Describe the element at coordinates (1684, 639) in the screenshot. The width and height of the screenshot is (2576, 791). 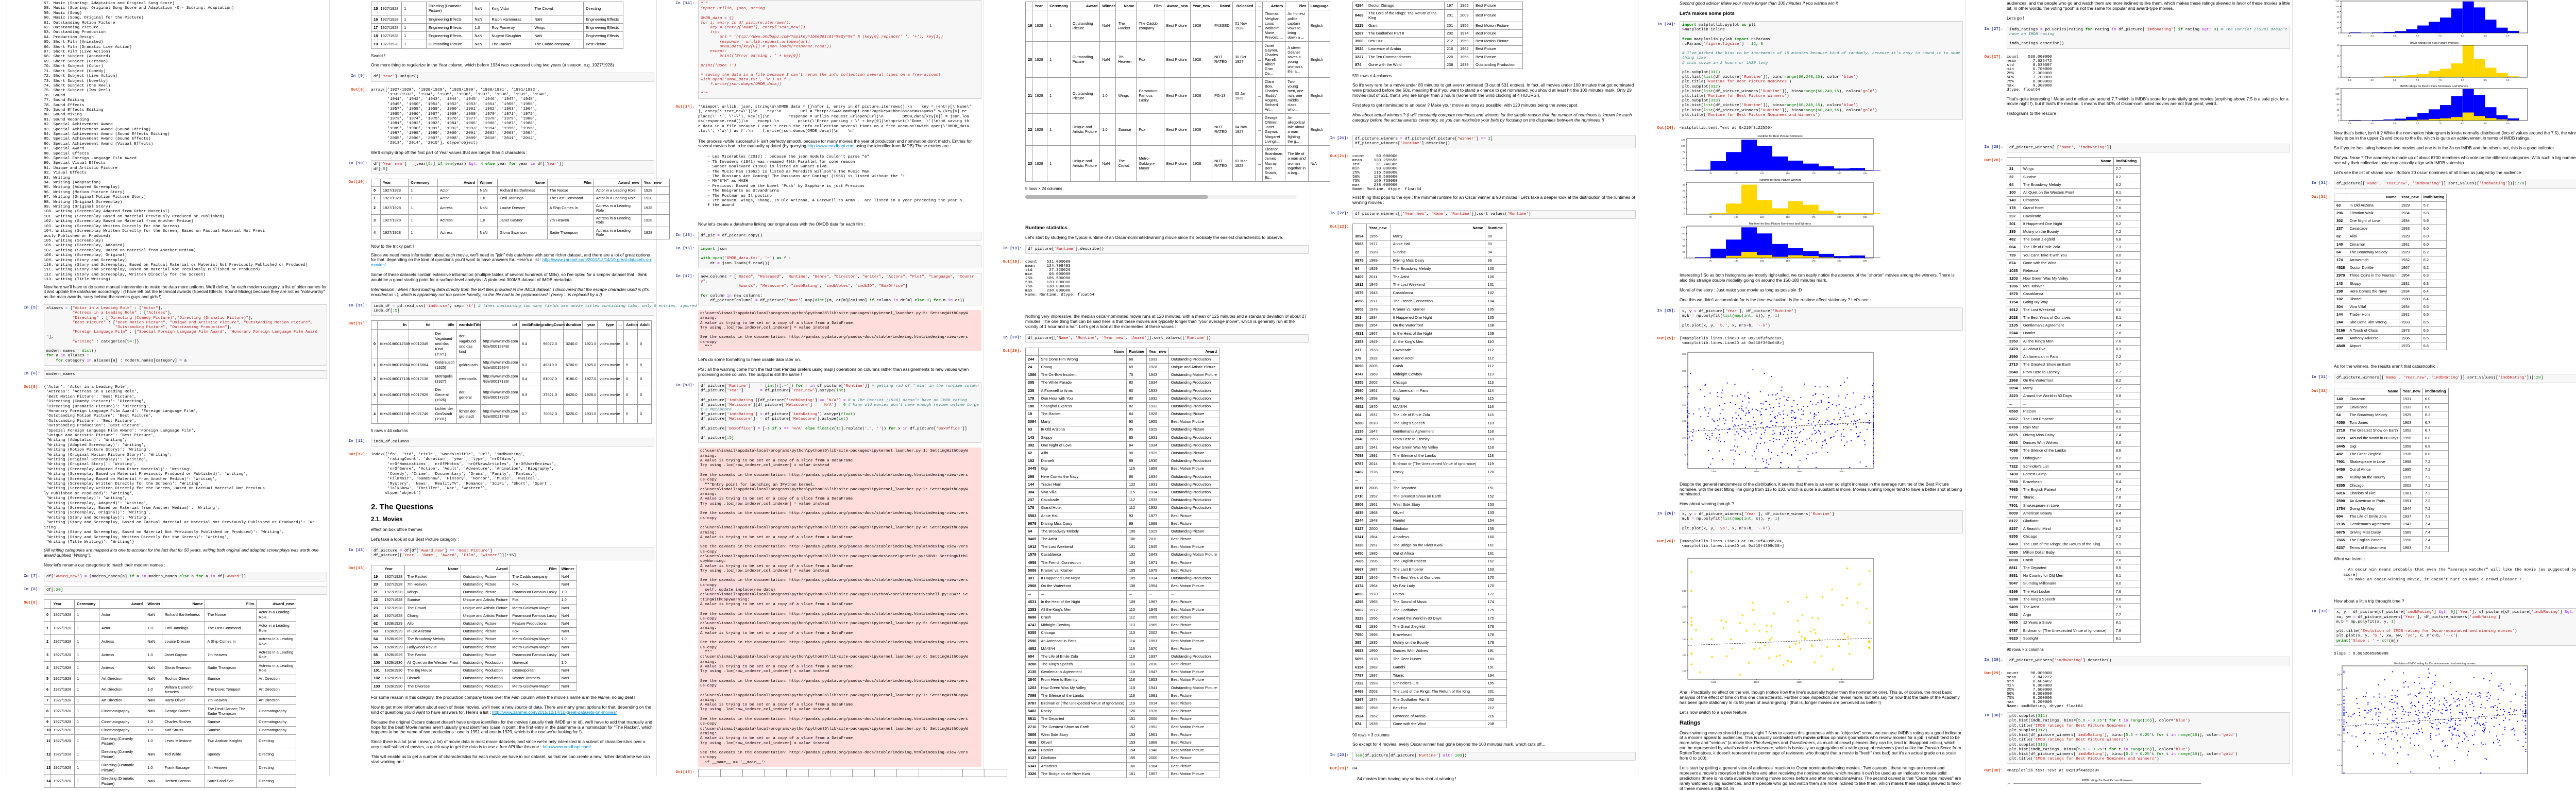
I see `svg-text: 180` at that location.